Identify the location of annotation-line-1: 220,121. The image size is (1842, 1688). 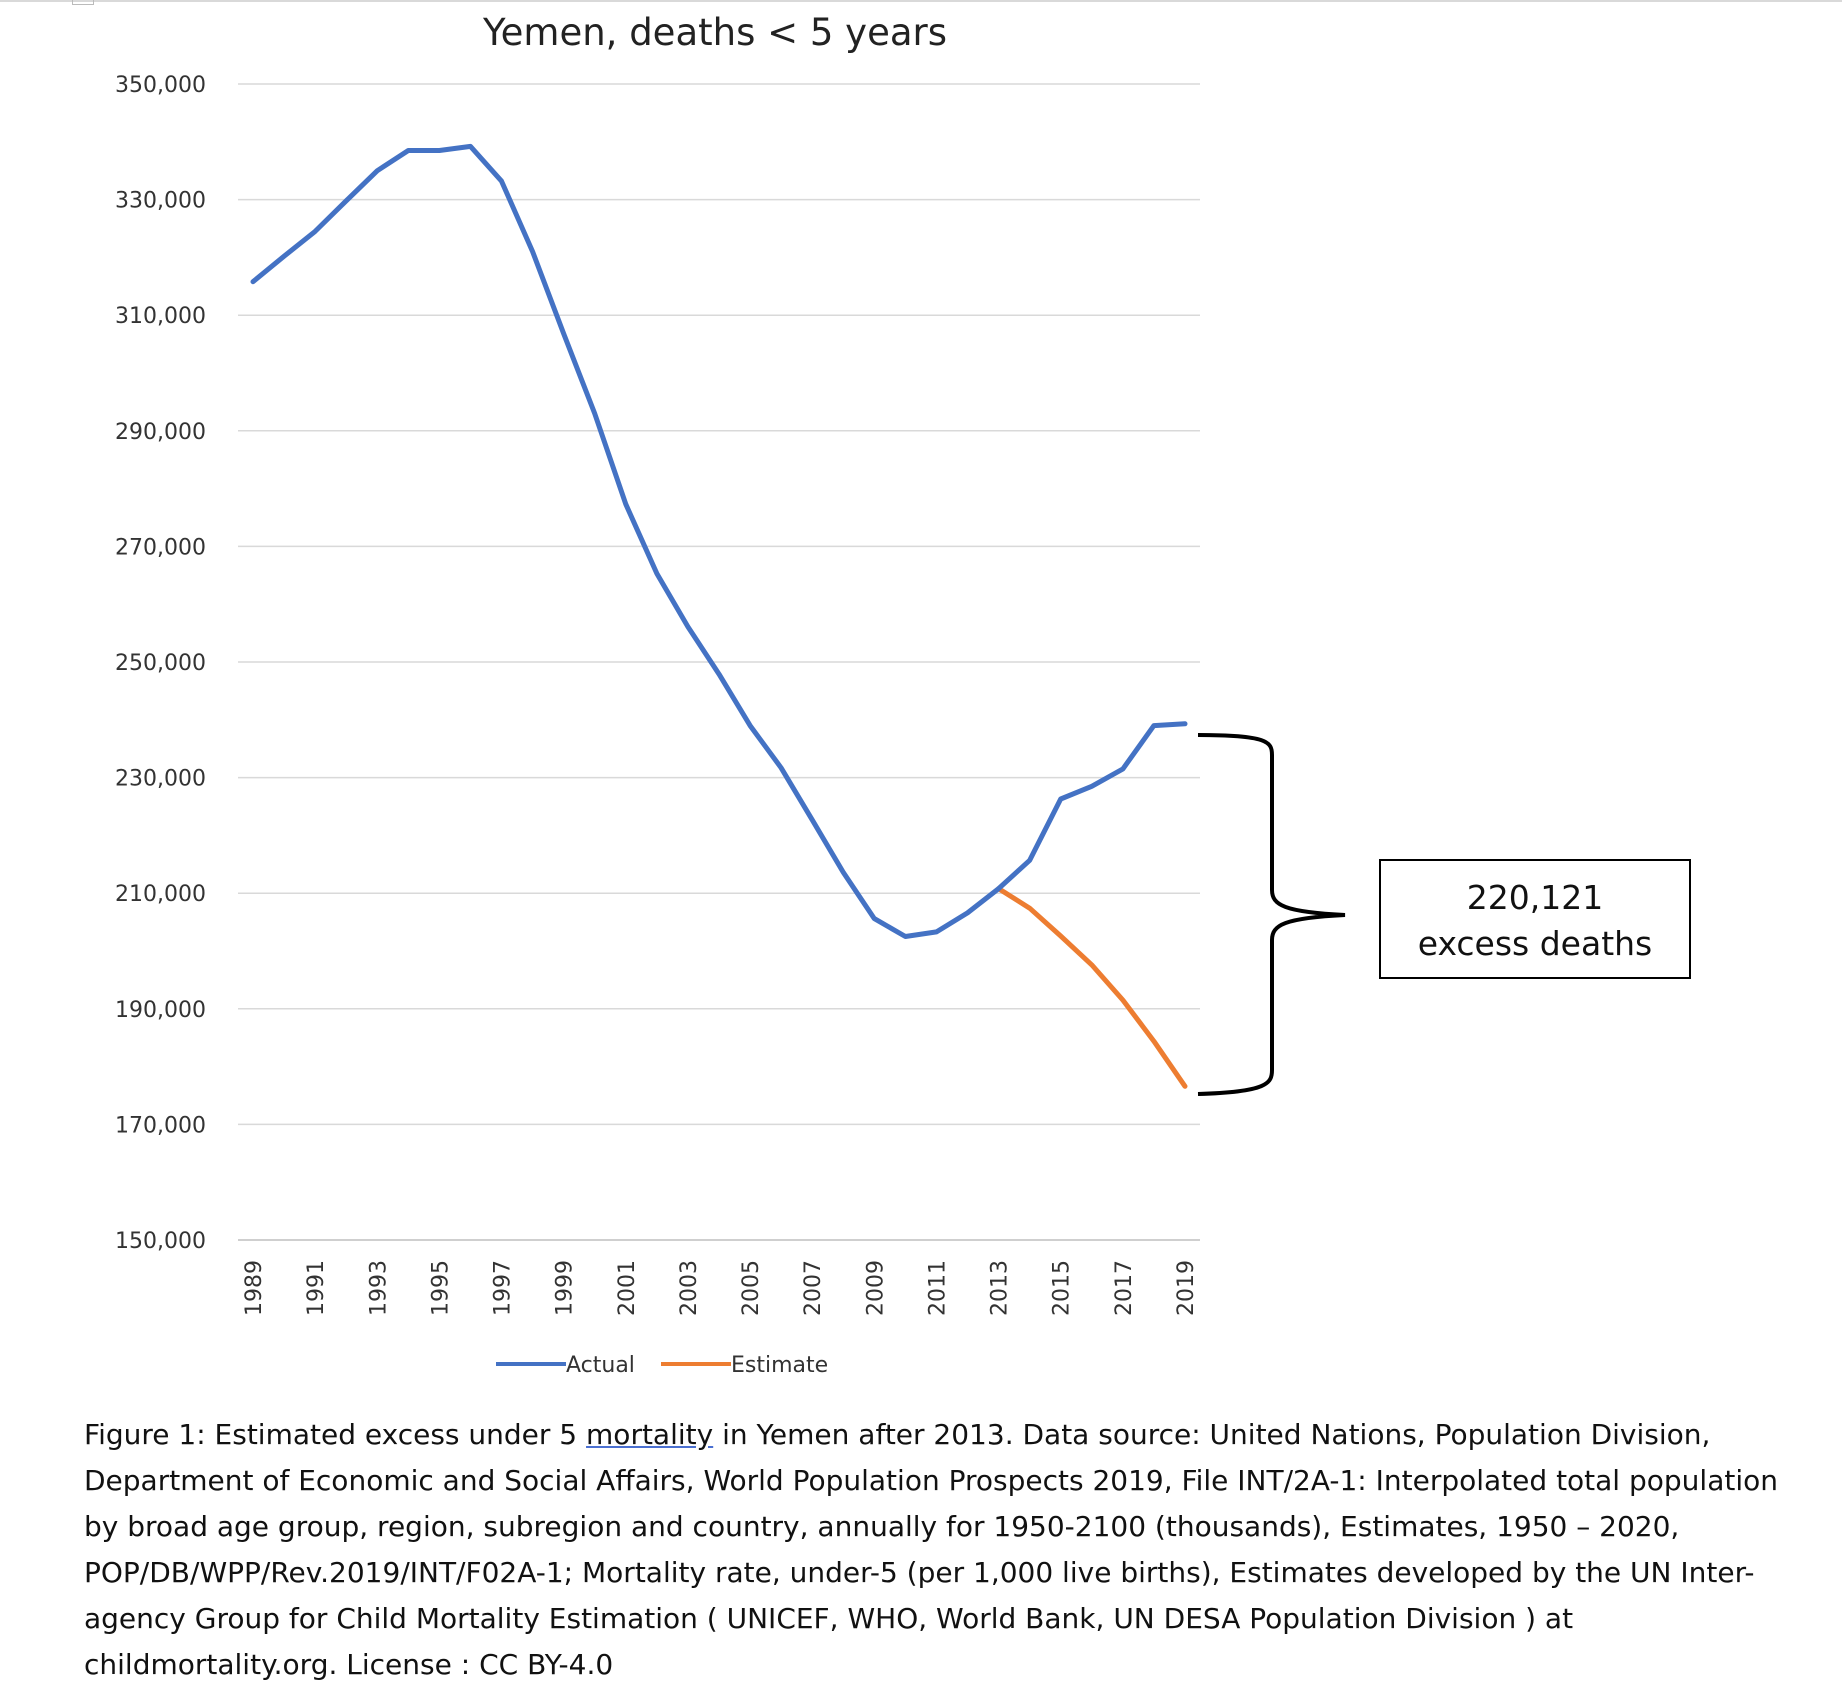
(1535, 897).